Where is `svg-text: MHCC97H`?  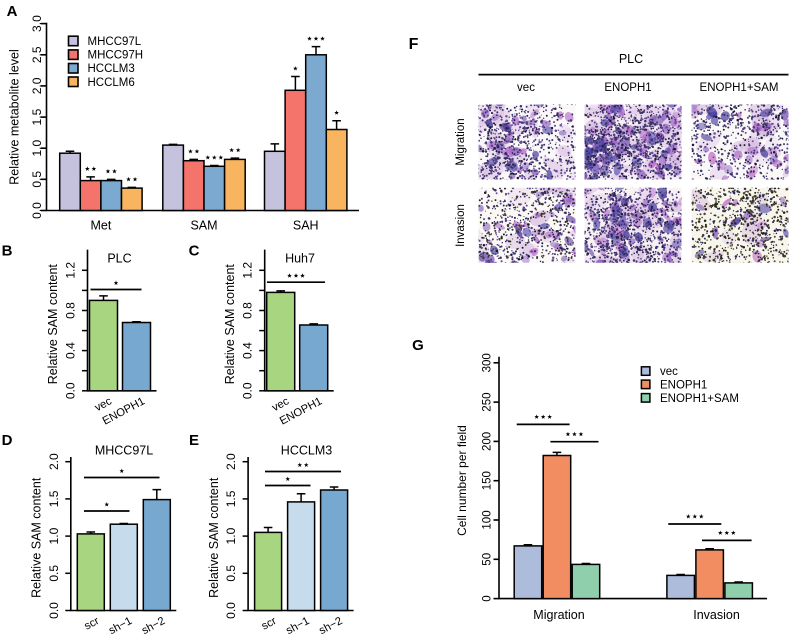 svg-text: MHCC97H is located at coordinates (116, 56).